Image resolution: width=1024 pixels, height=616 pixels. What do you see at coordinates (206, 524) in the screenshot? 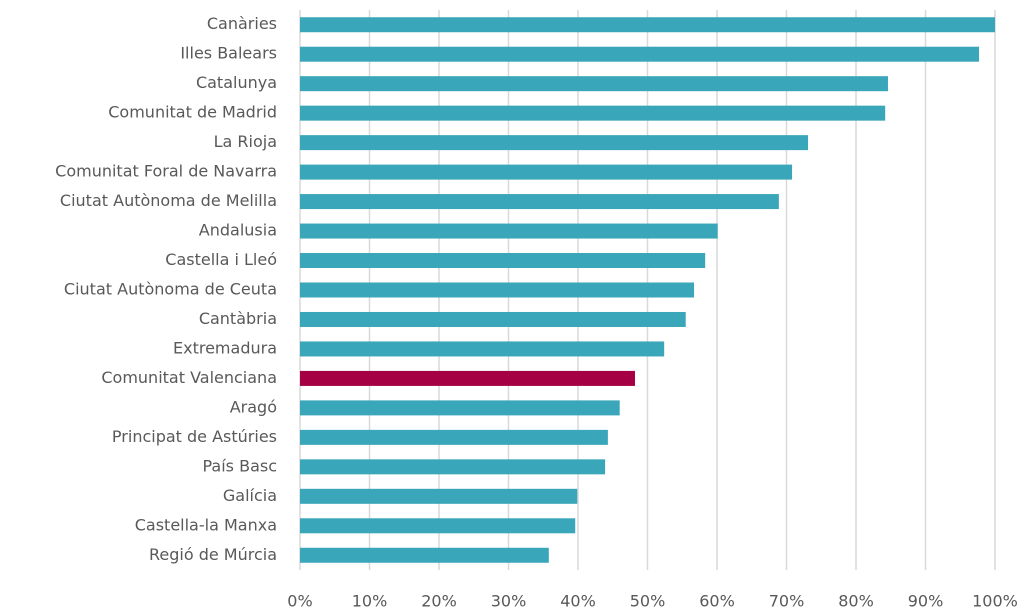
I see `y-tick-label: Castella-la Manxa` at bounding box center [206, 524].